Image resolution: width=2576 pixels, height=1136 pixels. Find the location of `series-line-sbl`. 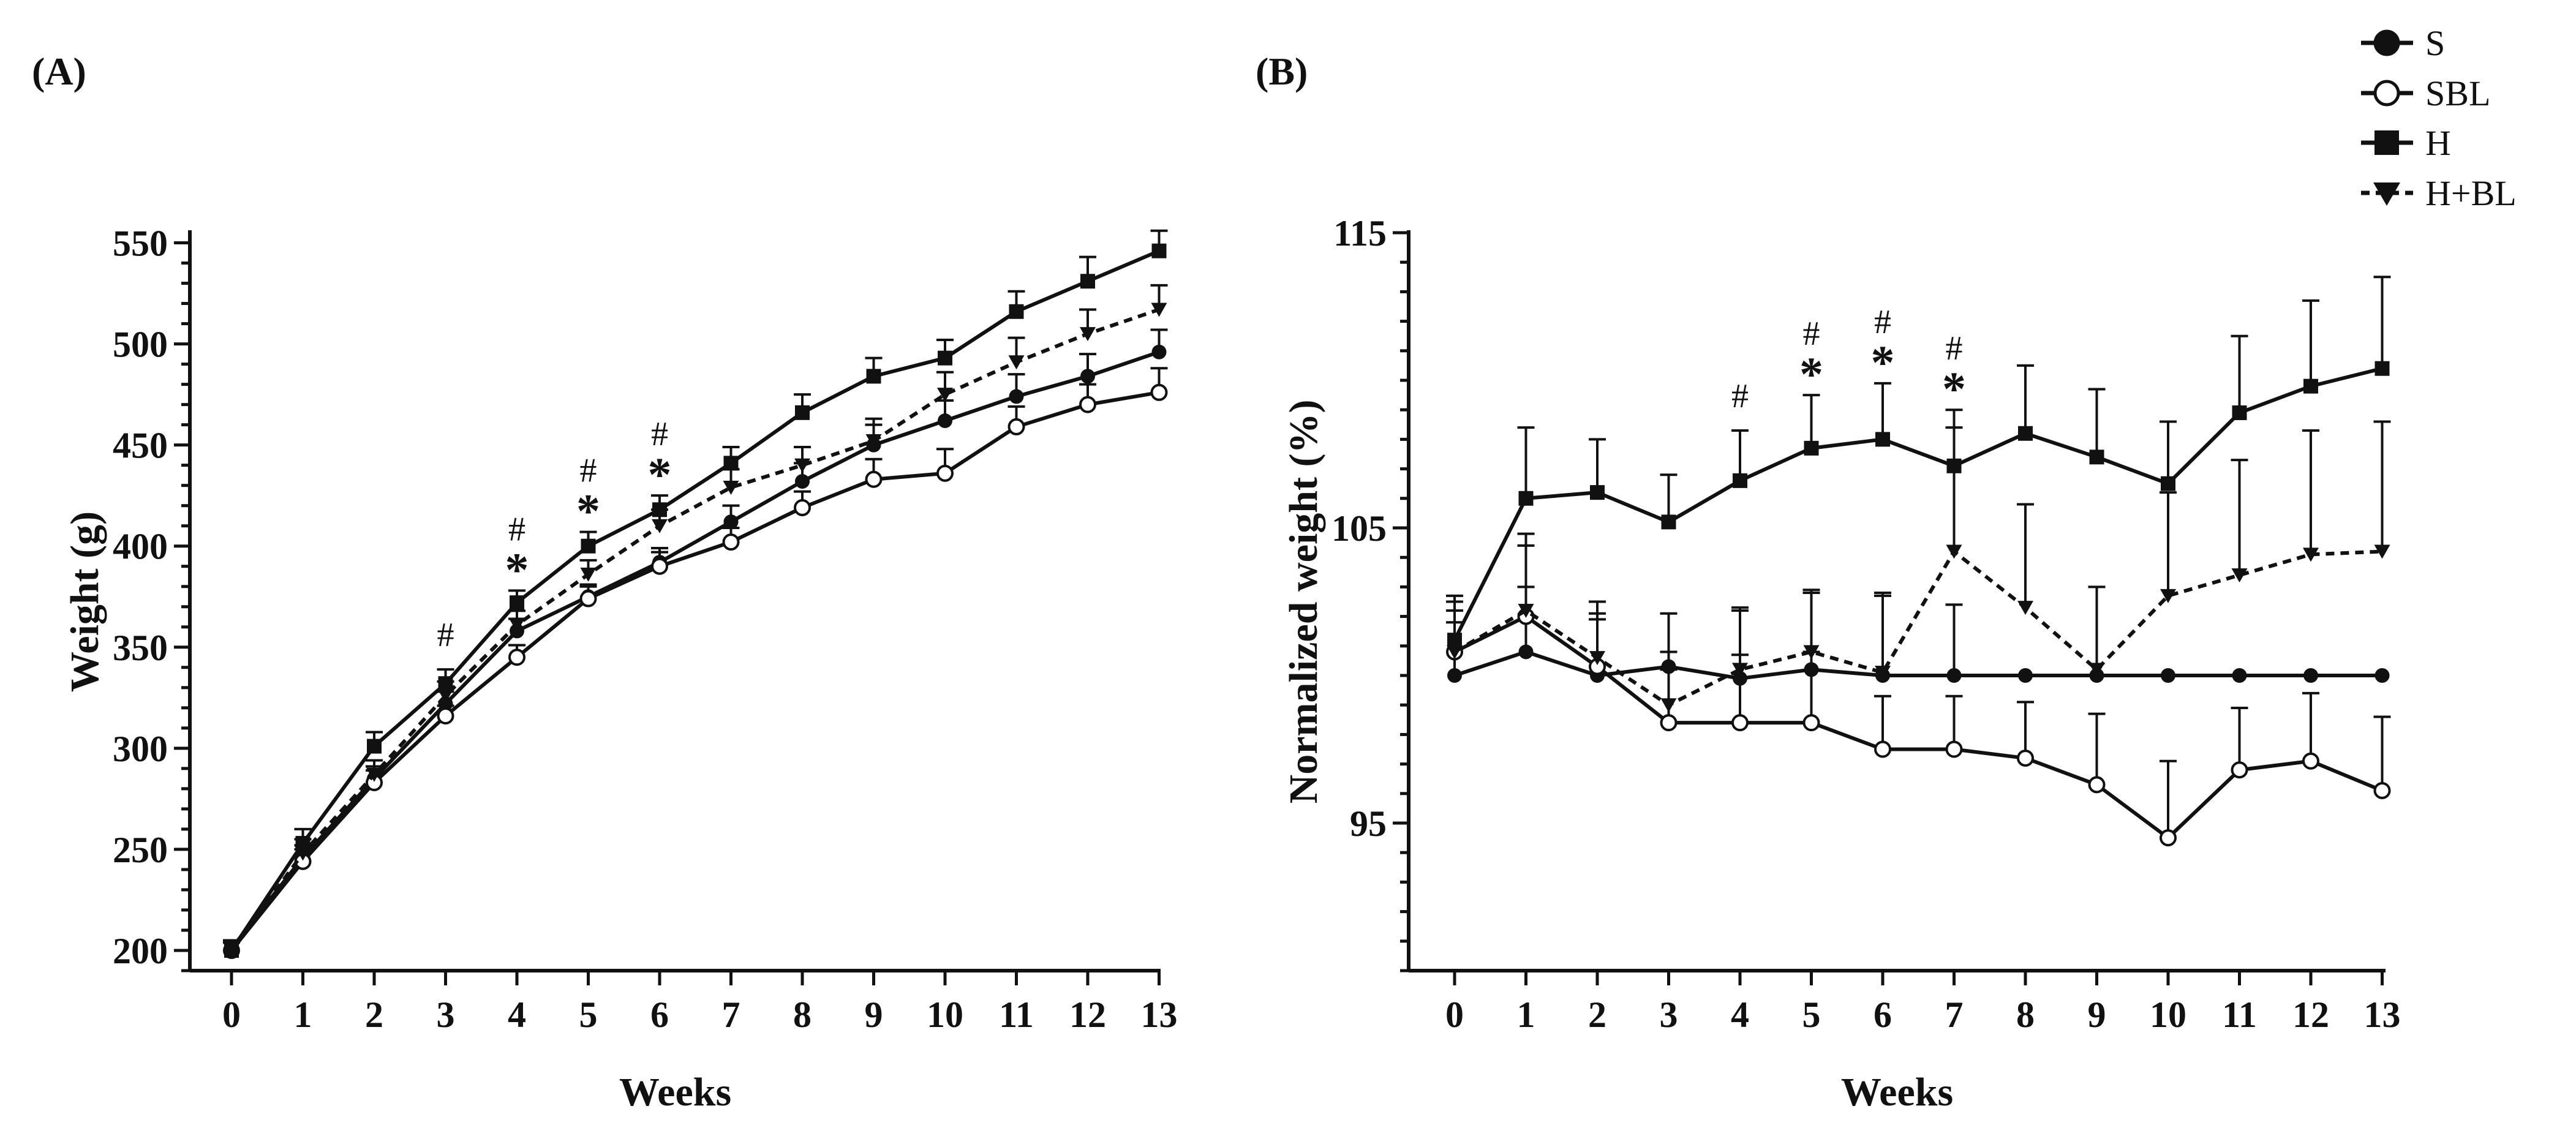

series-line-sbl is located at coordinates (1918, 727).